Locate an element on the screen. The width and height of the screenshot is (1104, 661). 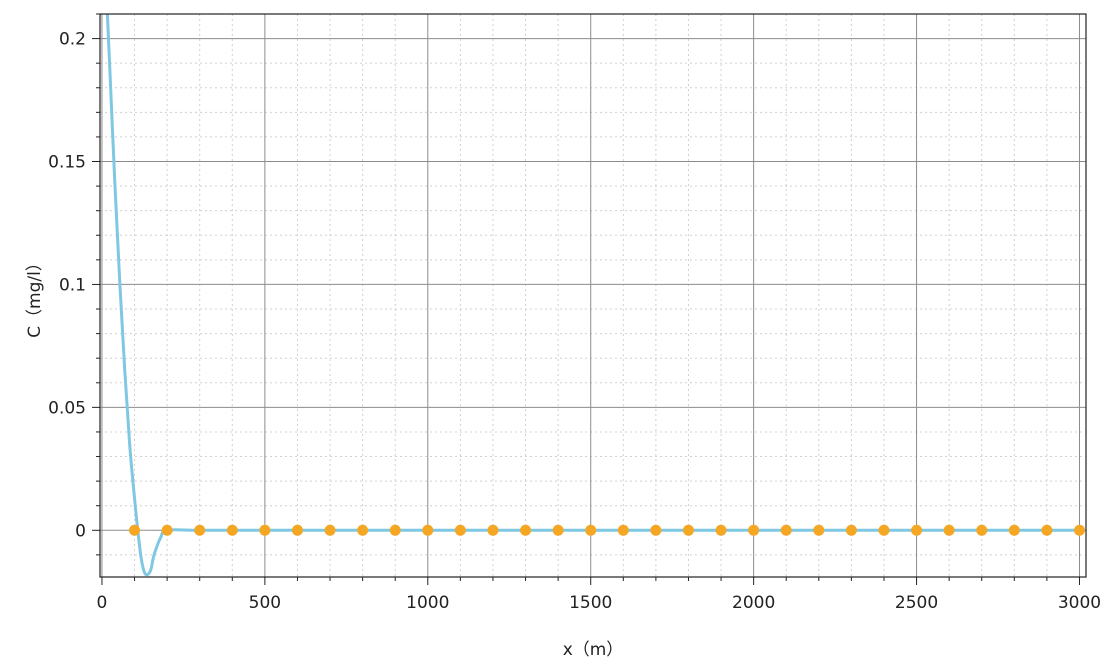
x-tick-label: 1000 is located at coordinates (427, 603).